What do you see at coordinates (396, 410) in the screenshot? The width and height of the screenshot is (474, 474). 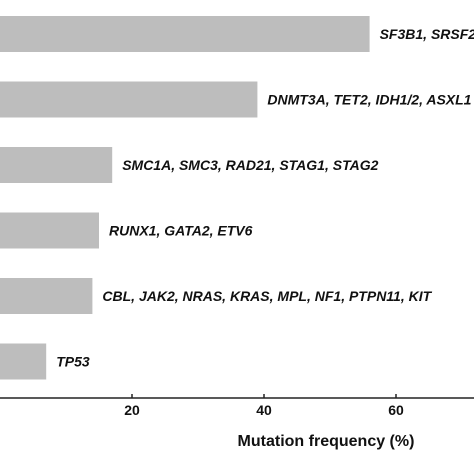 I see `x-tick-label-2: 60` at bounding box center [396, 410].